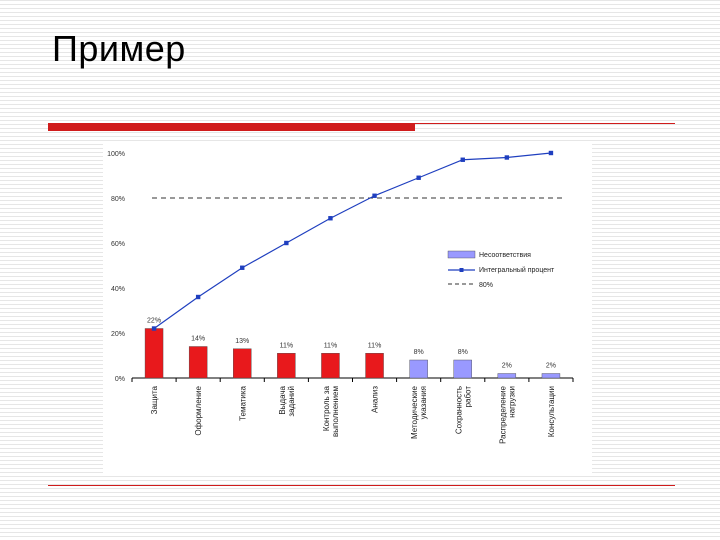 This screenshot has height=540, width=720. I want to click on category-label-line: Защита, so click(154, 399).